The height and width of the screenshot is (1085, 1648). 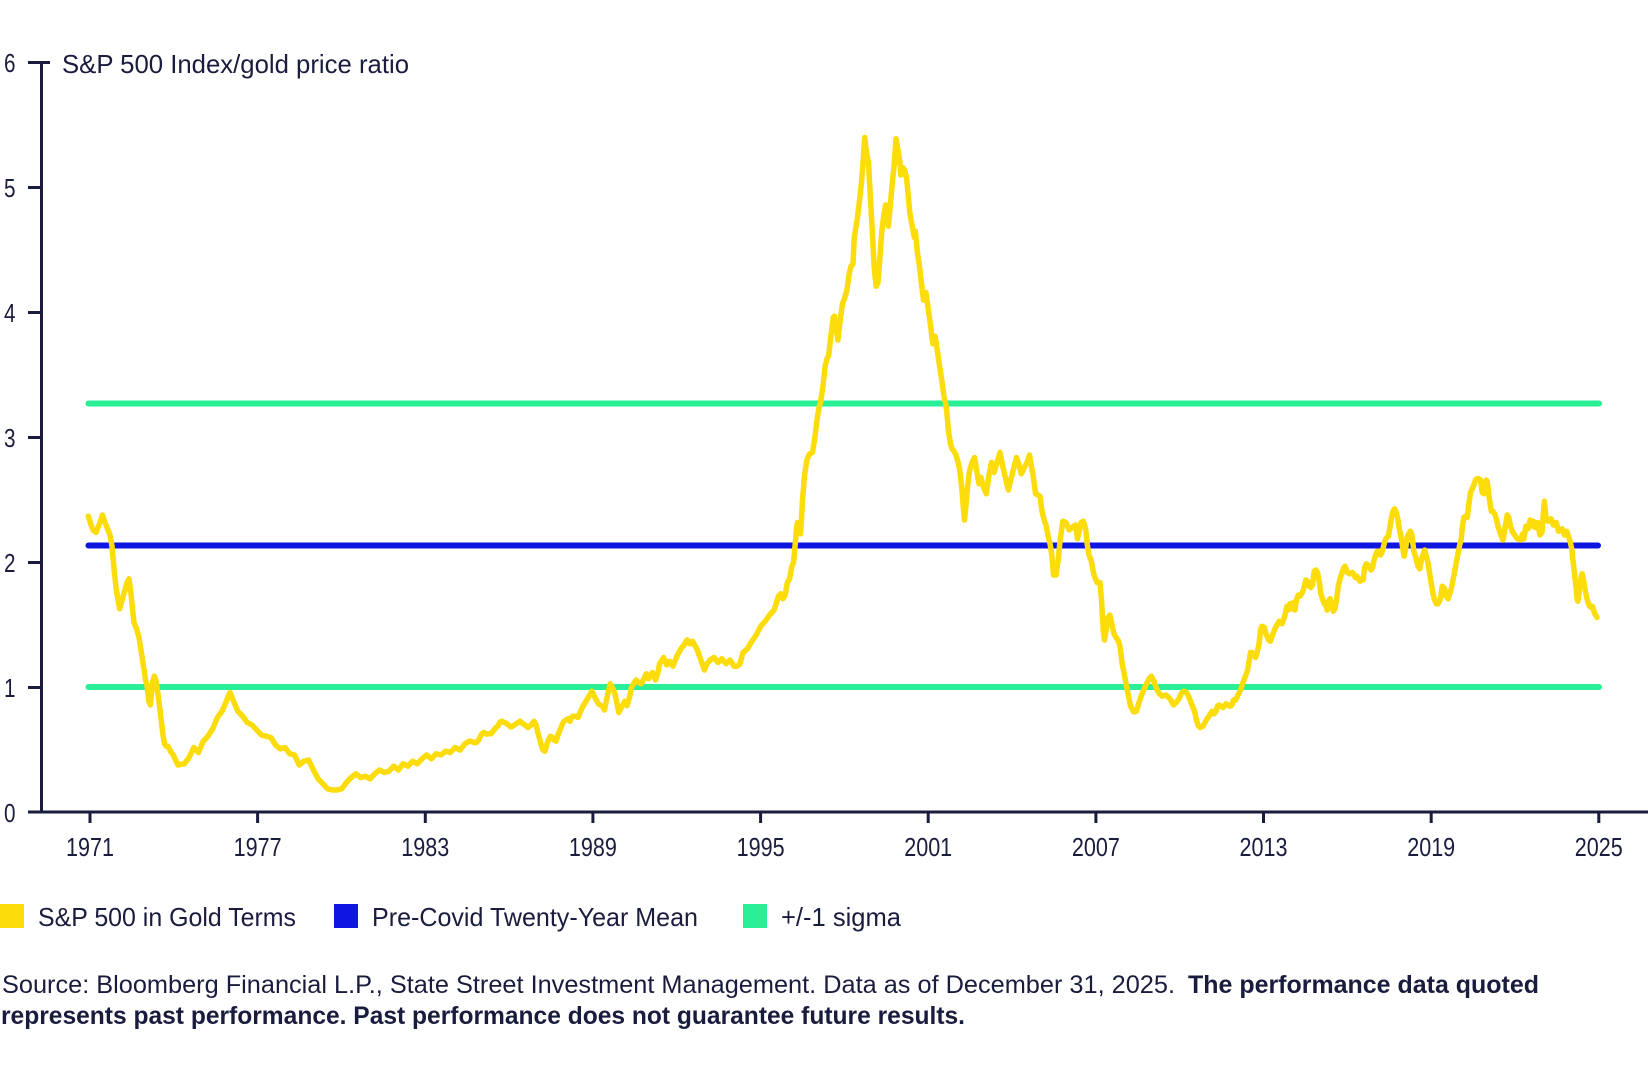 I want to click on svg-text: S&P 500 in Gold Terms, so click(x=167, y=917).